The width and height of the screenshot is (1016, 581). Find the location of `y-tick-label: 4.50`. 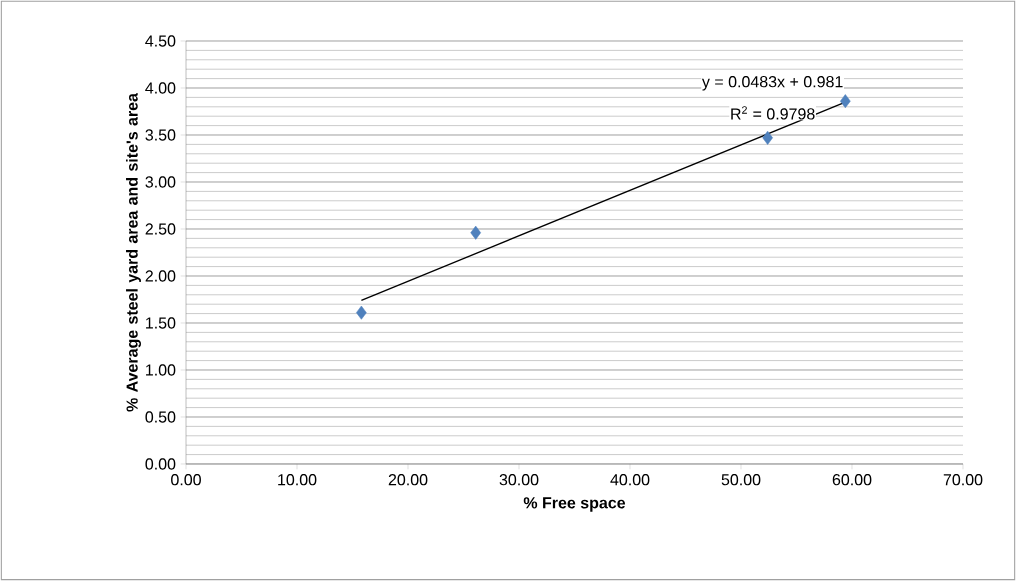

y-tick-label: 4.50 is located at coordinates (160, 41).